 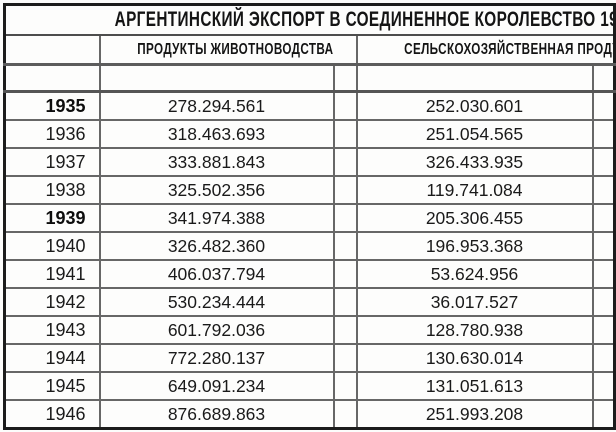 What do you see at coordinates (52, 330) in the screenshot?
I see `year-cell: 1943` at bounding box center [52, 330].